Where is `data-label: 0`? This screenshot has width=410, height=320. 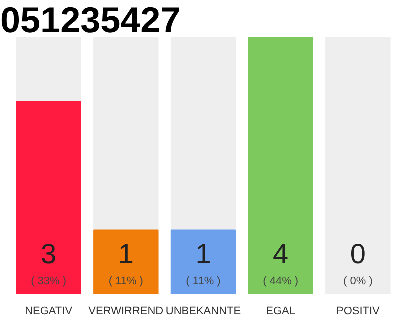
data-label: 0 is located at coordinates (358, 254).